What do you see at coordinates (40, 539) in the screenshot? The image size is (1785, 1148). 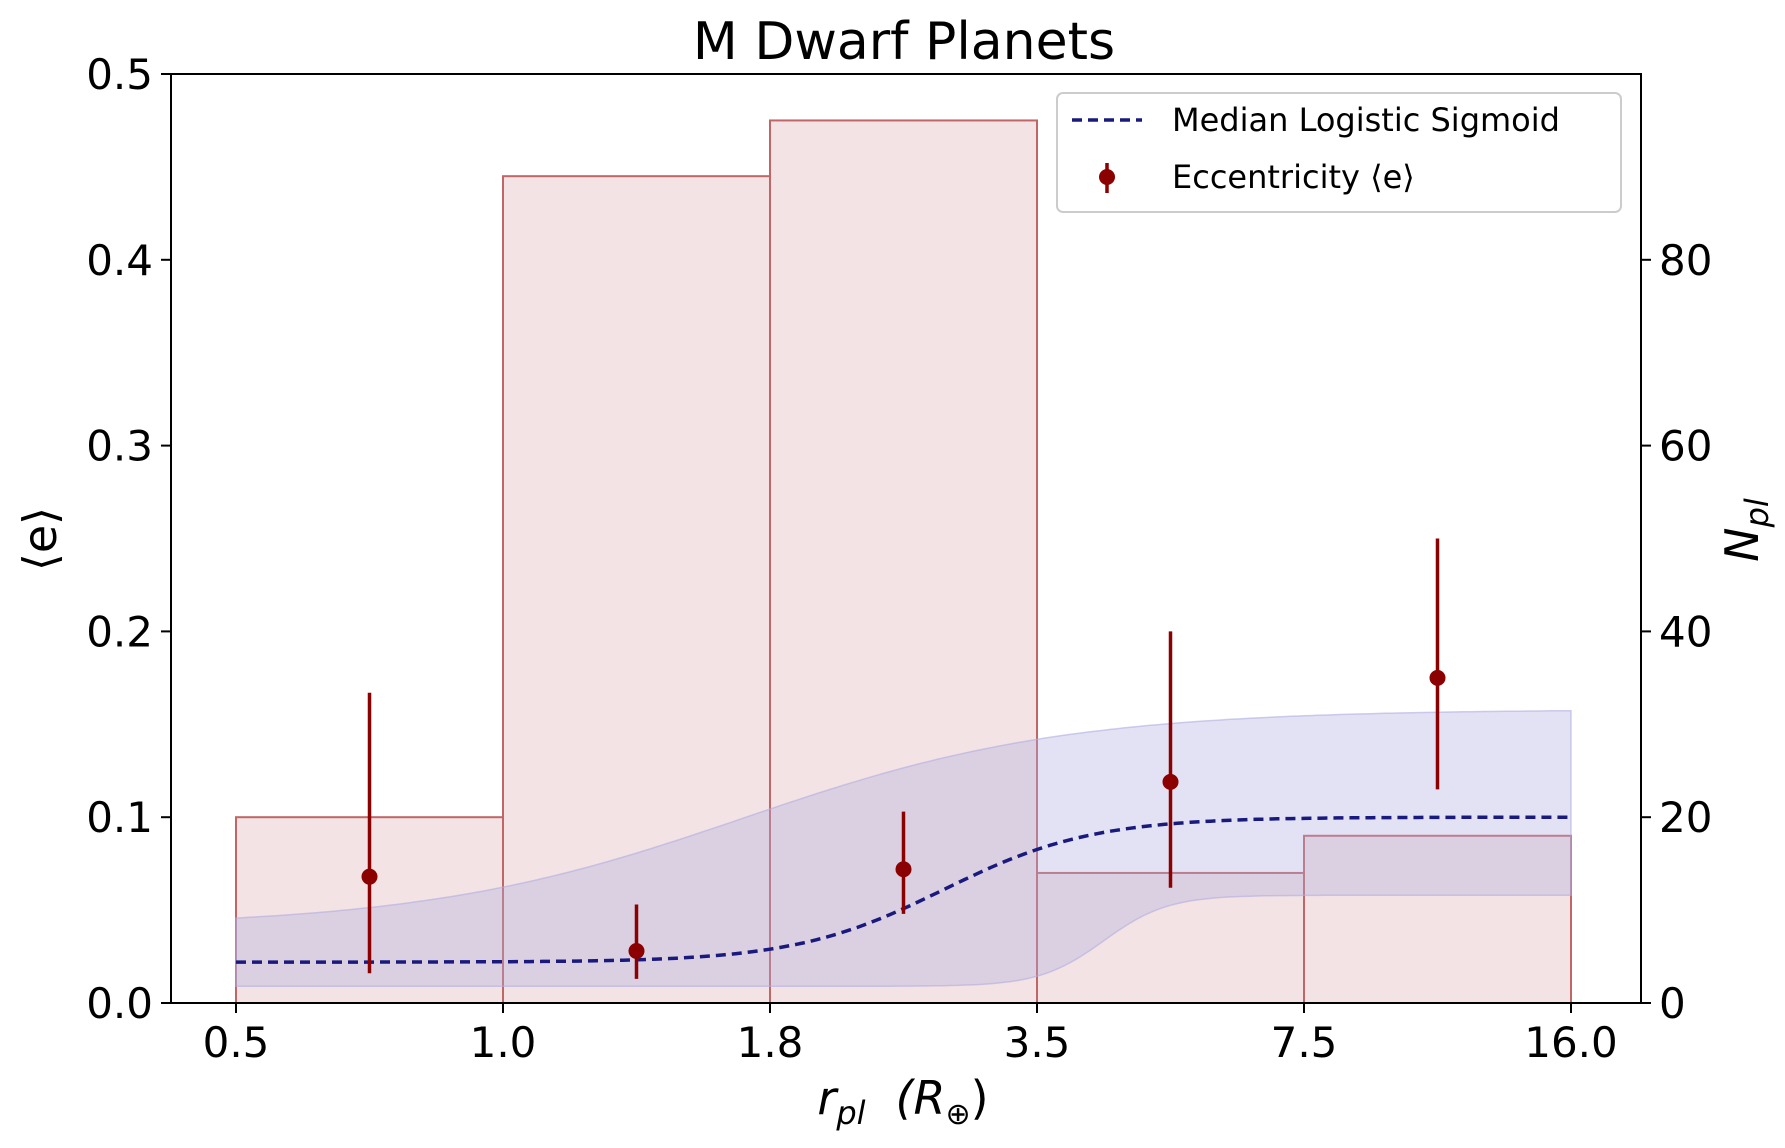 I see `y-axis-left-label: ⟨e⟩` at bounding box center [40, 539].